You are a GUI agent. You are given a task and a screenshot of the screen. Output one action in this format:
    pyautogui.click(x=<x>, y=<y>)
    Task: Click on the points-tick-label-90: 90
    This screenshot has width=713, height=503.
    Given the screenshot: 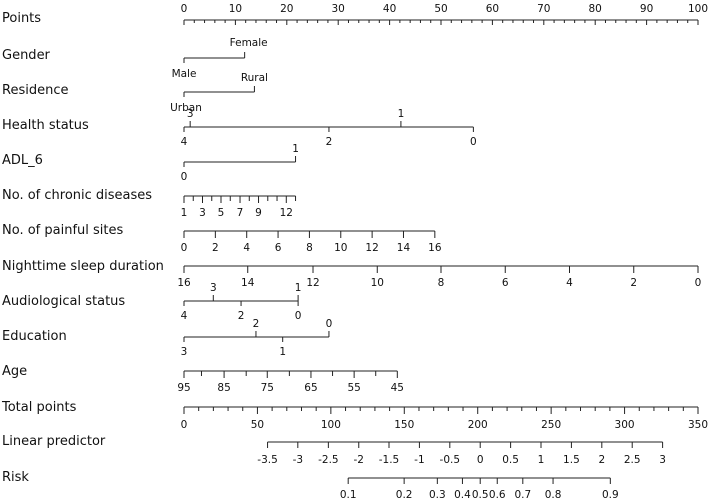 What is the action you would take?
    pyautogui.click(x=646, y=9)
    